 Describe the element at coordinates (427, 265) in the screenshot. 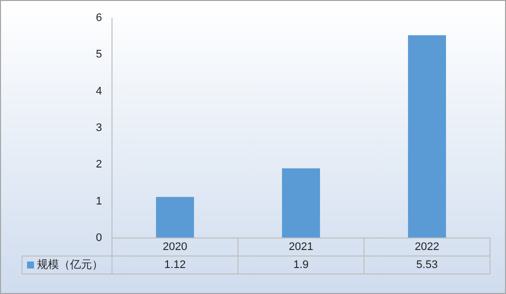

I see `data-label: 5.53` at that location.